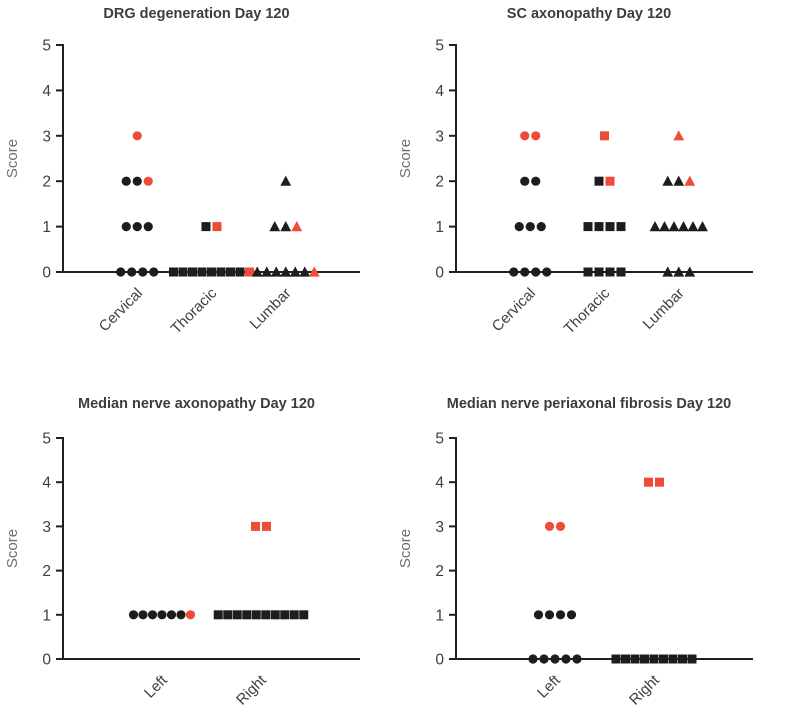  I want to click on y-tick-label: 2, so click(439, 182).